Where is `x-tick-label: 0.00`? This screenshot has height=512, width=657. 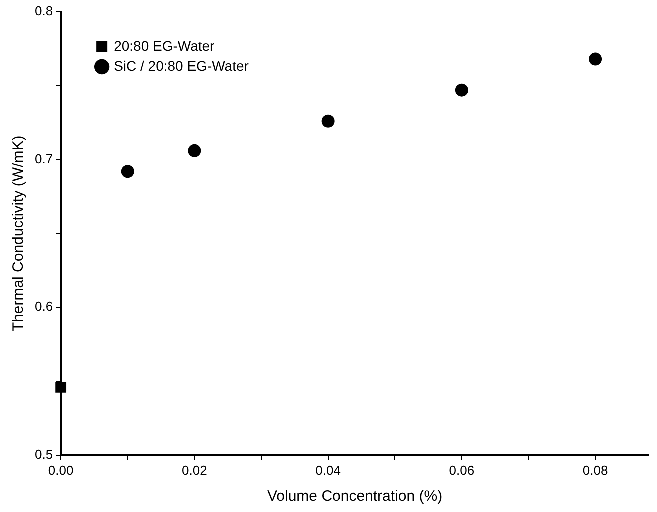
x-tick-label: 0.00 is located at coordinates (61, 470).